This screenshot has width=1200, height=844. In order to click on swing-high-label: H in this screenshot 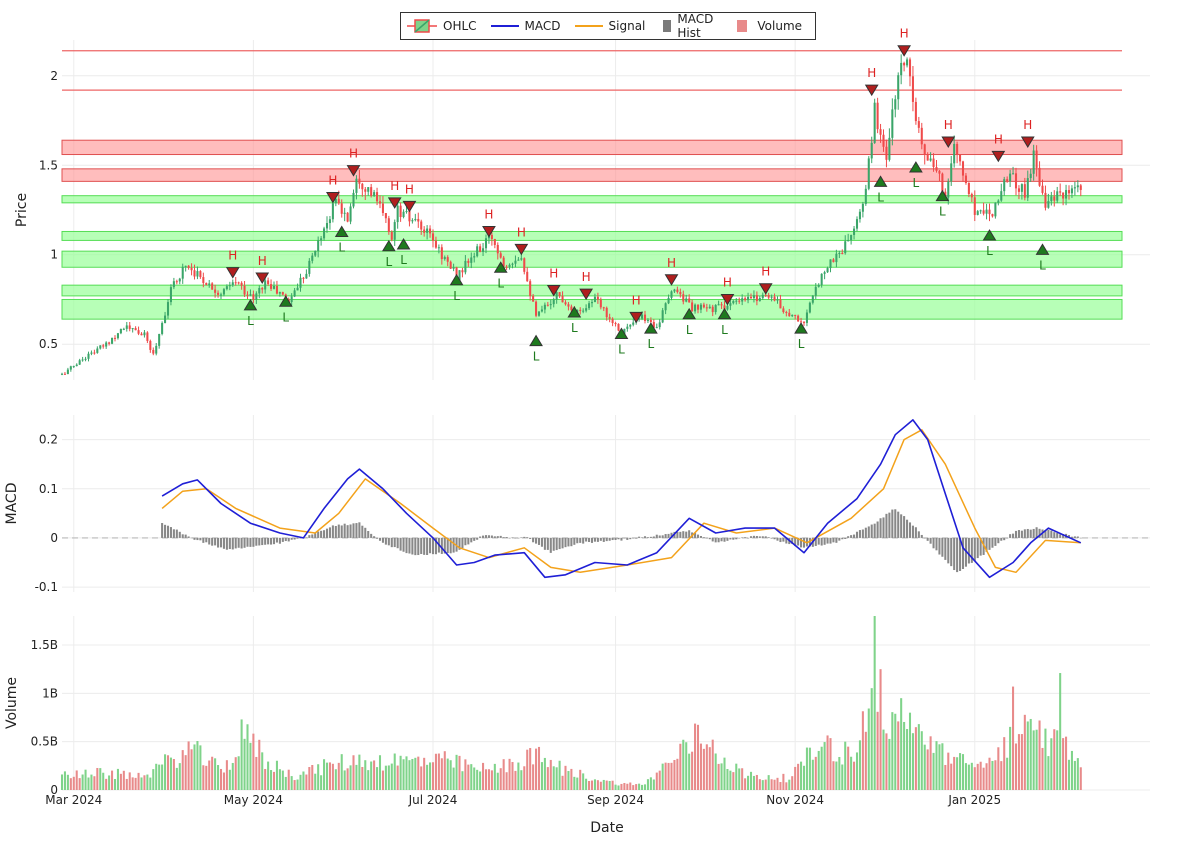, I will do `click(553, 274)`.